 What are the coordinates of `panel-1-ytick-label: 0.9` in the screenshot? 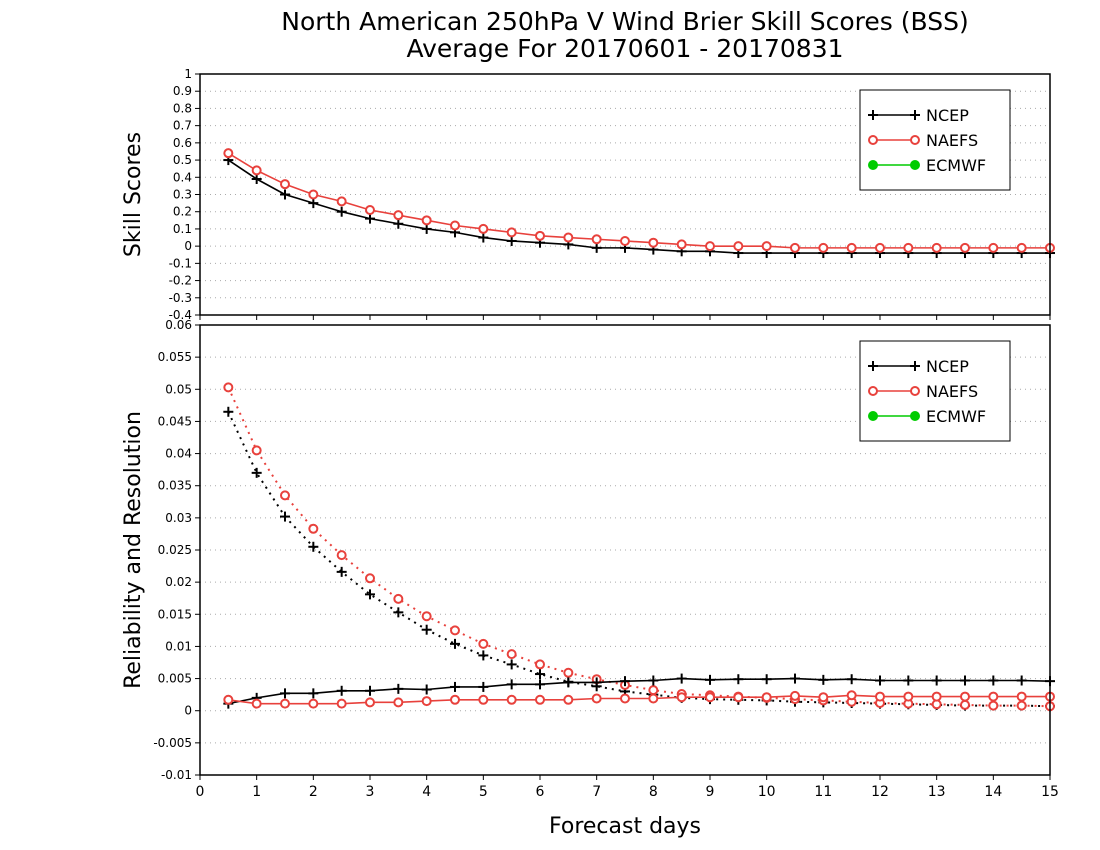 It's located at (182, 91).